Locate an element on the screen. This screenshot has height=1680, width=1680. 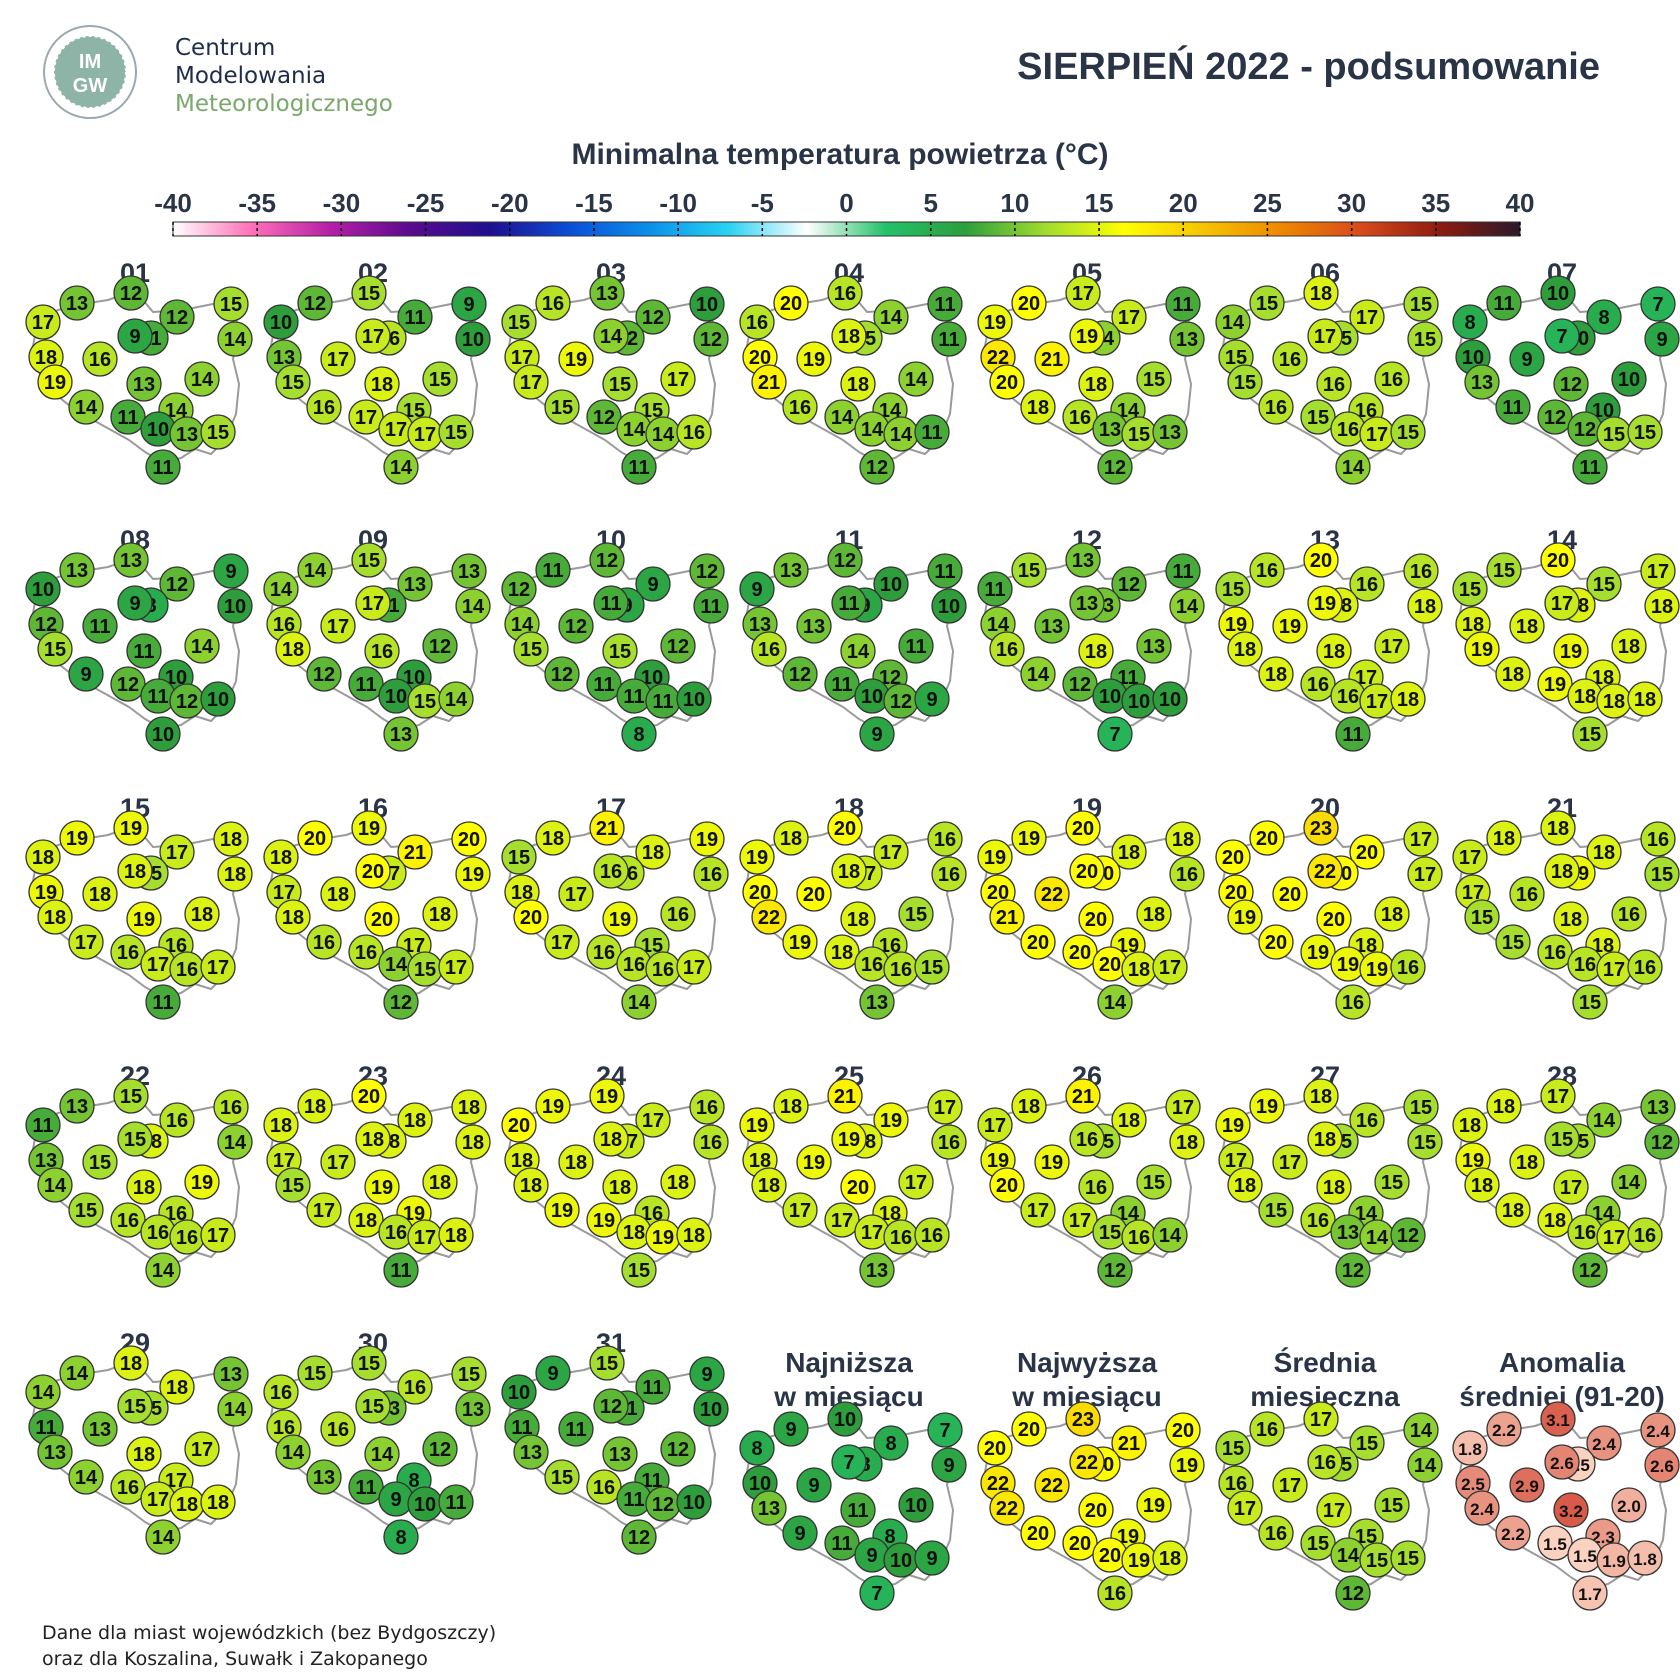
station-value: 2.2 is located at coordinates (1513, 1534).